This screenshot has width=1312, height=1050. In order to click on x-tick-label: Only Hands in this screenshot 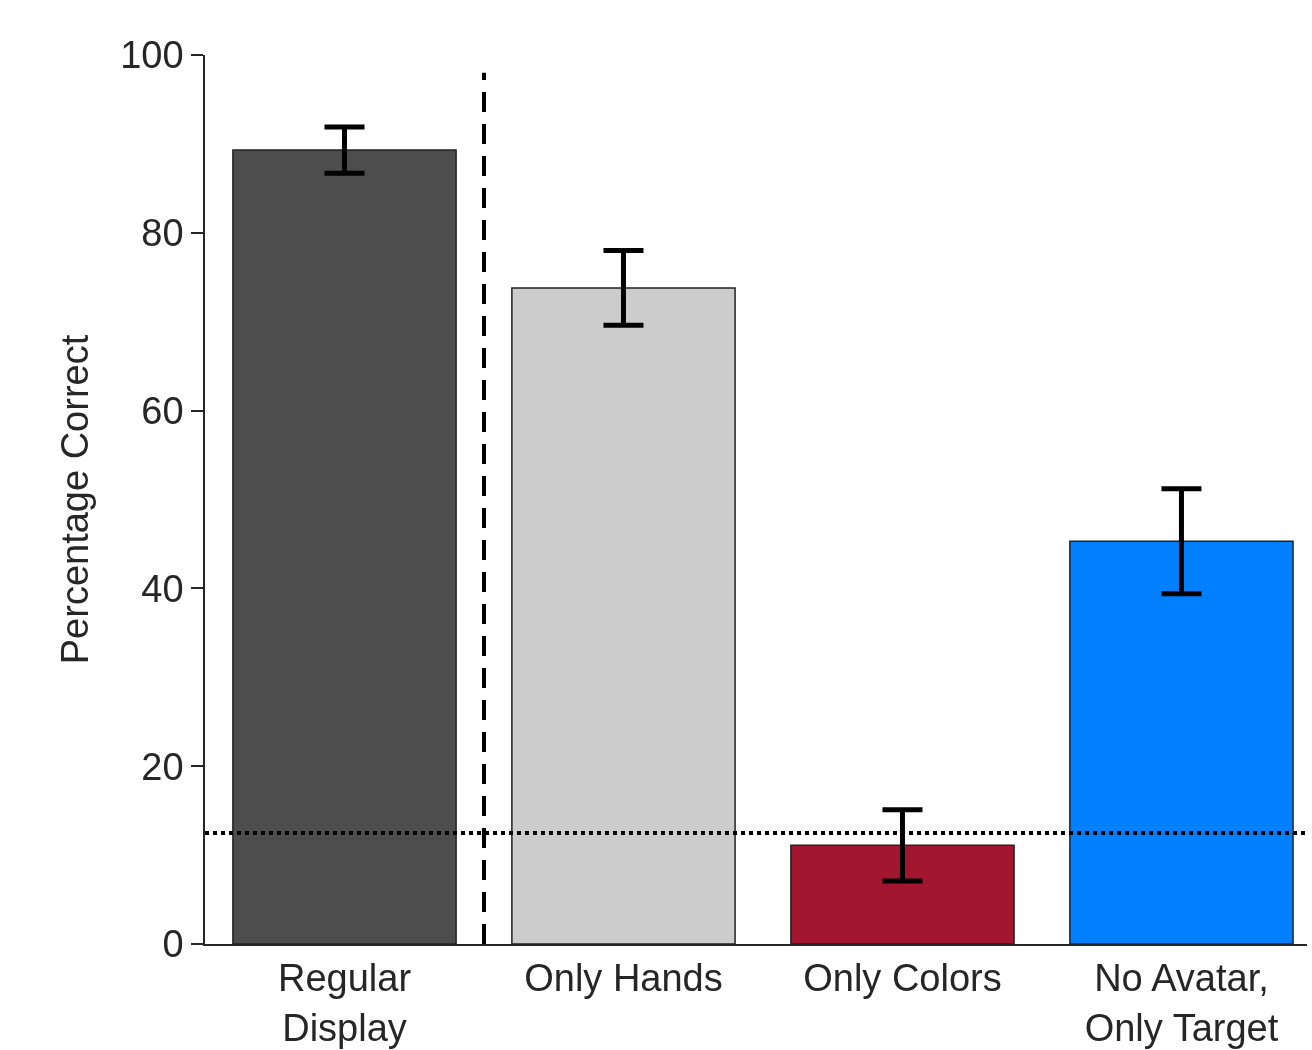, I will do `click(623, 978)`.